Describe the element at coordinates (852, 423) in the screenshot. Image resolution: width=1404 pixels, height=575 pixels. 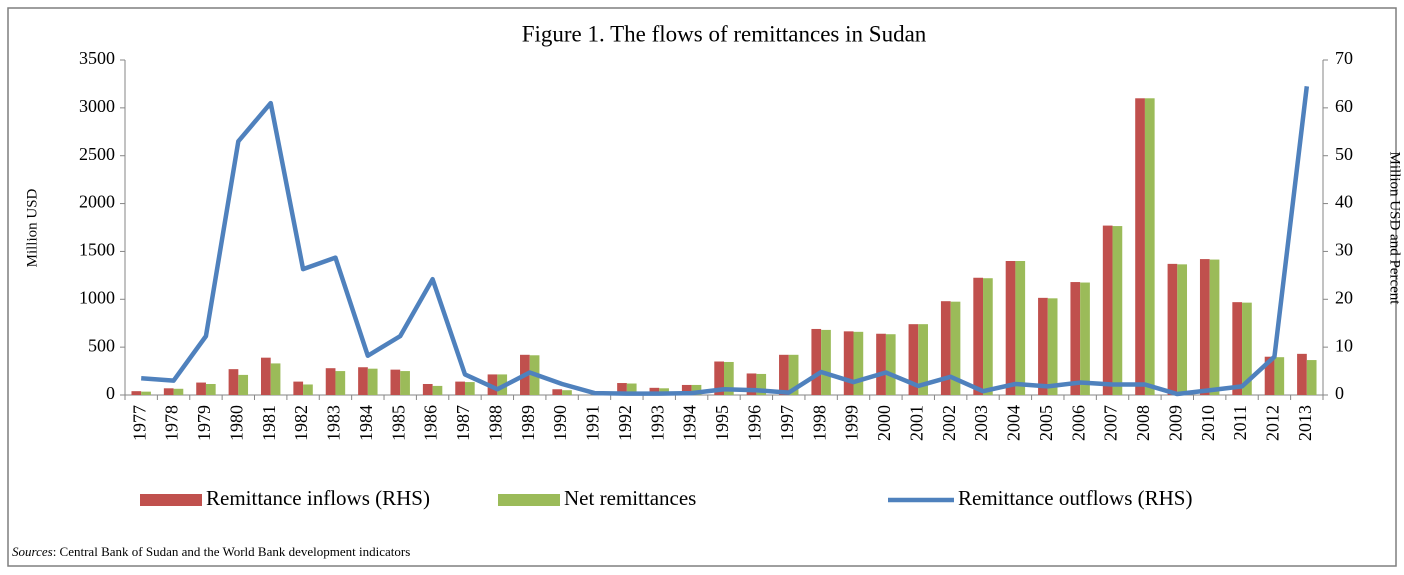
I see `x-tick-label: 1999` at that location.